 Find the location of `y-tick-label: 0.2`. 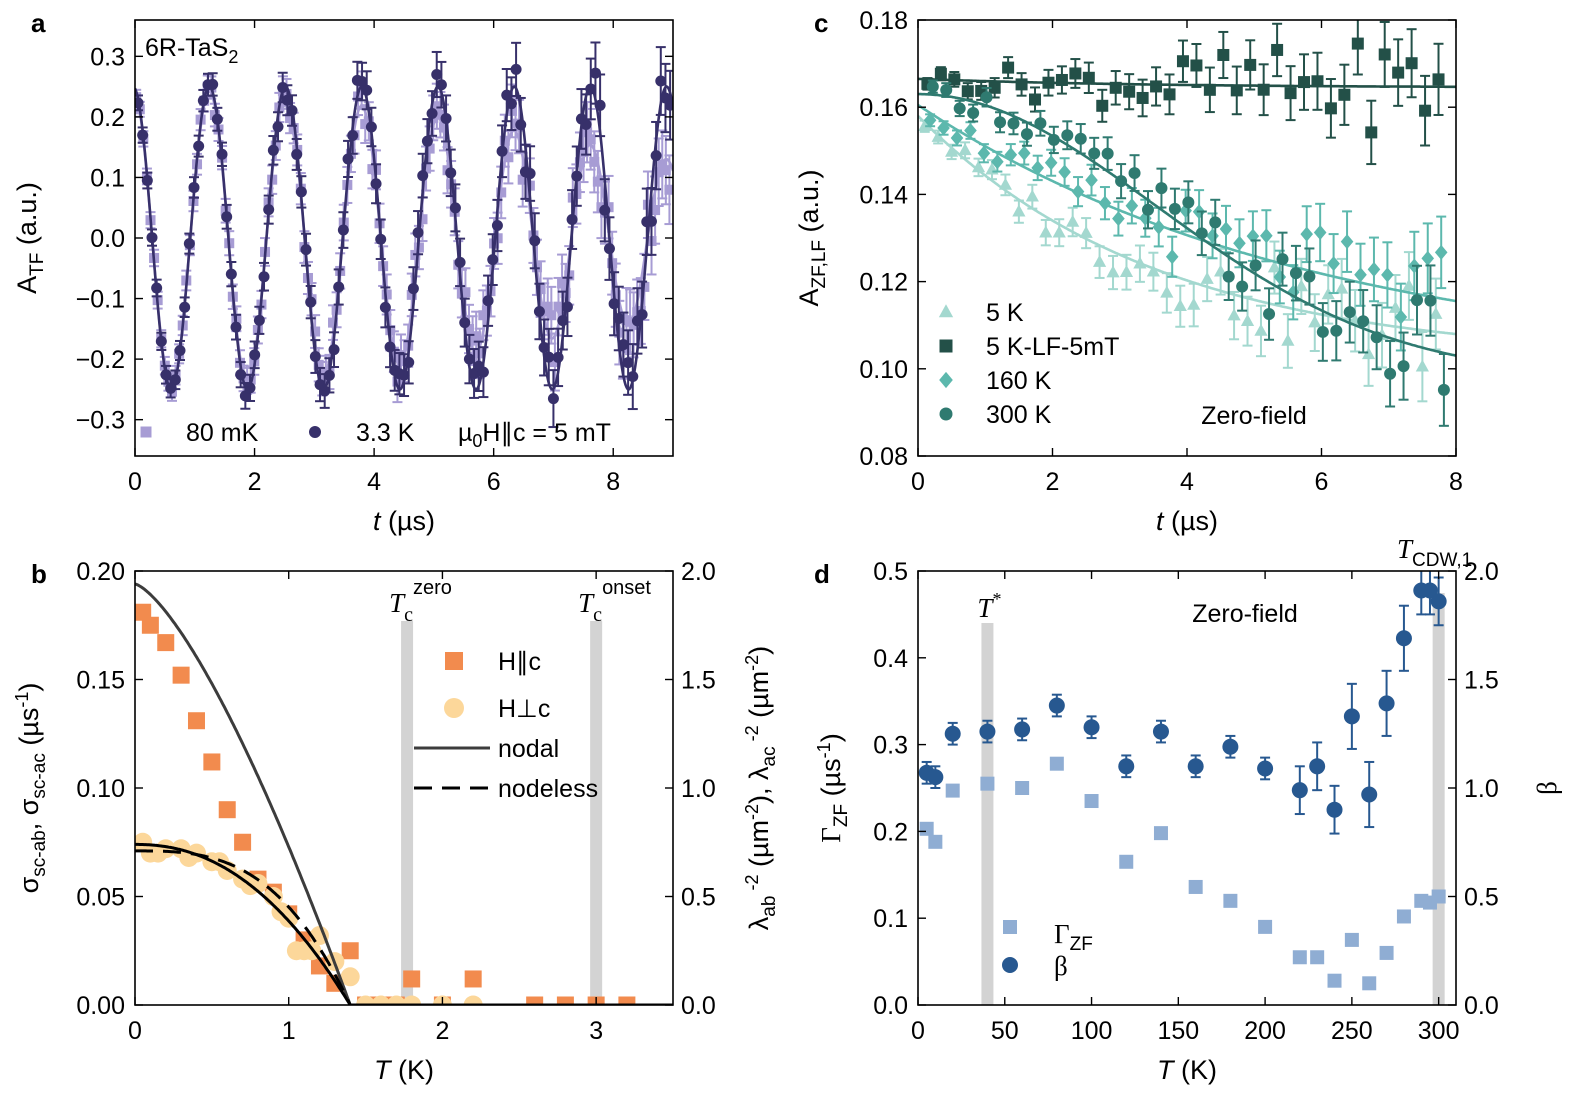

y-tick-label: 0.2 is located at coordinates (107, 118).